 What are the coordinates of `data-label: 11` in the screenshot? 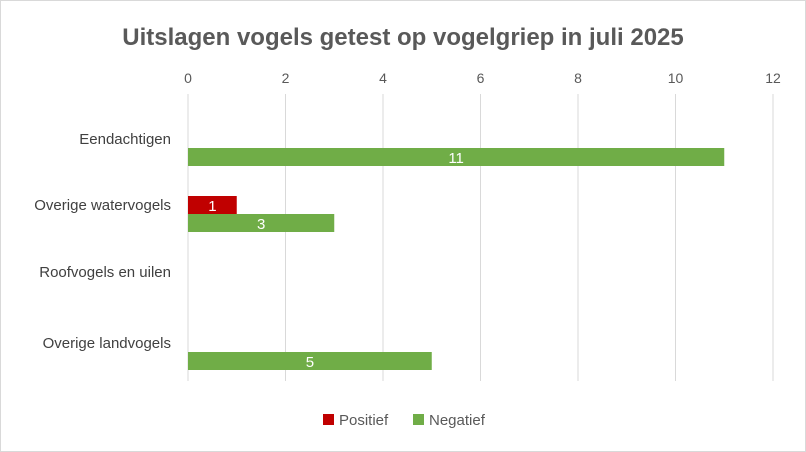 It's located at (456, 158).